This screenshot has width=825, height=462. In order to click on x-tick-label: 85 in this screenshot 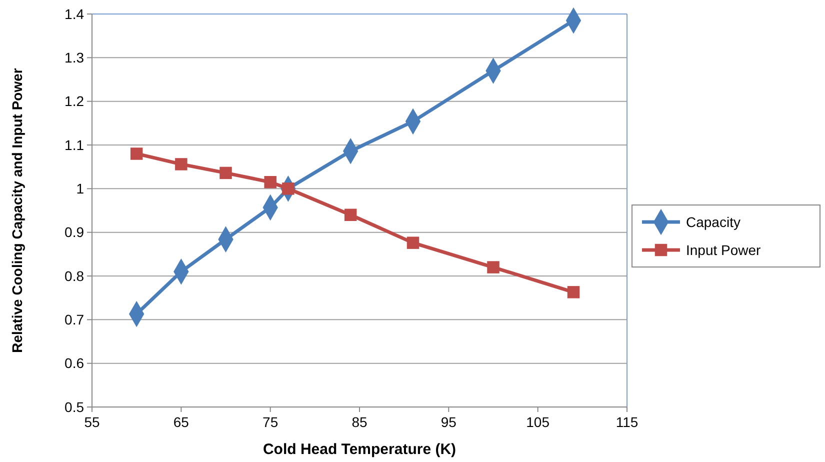, I will do `click(360, 422)`.